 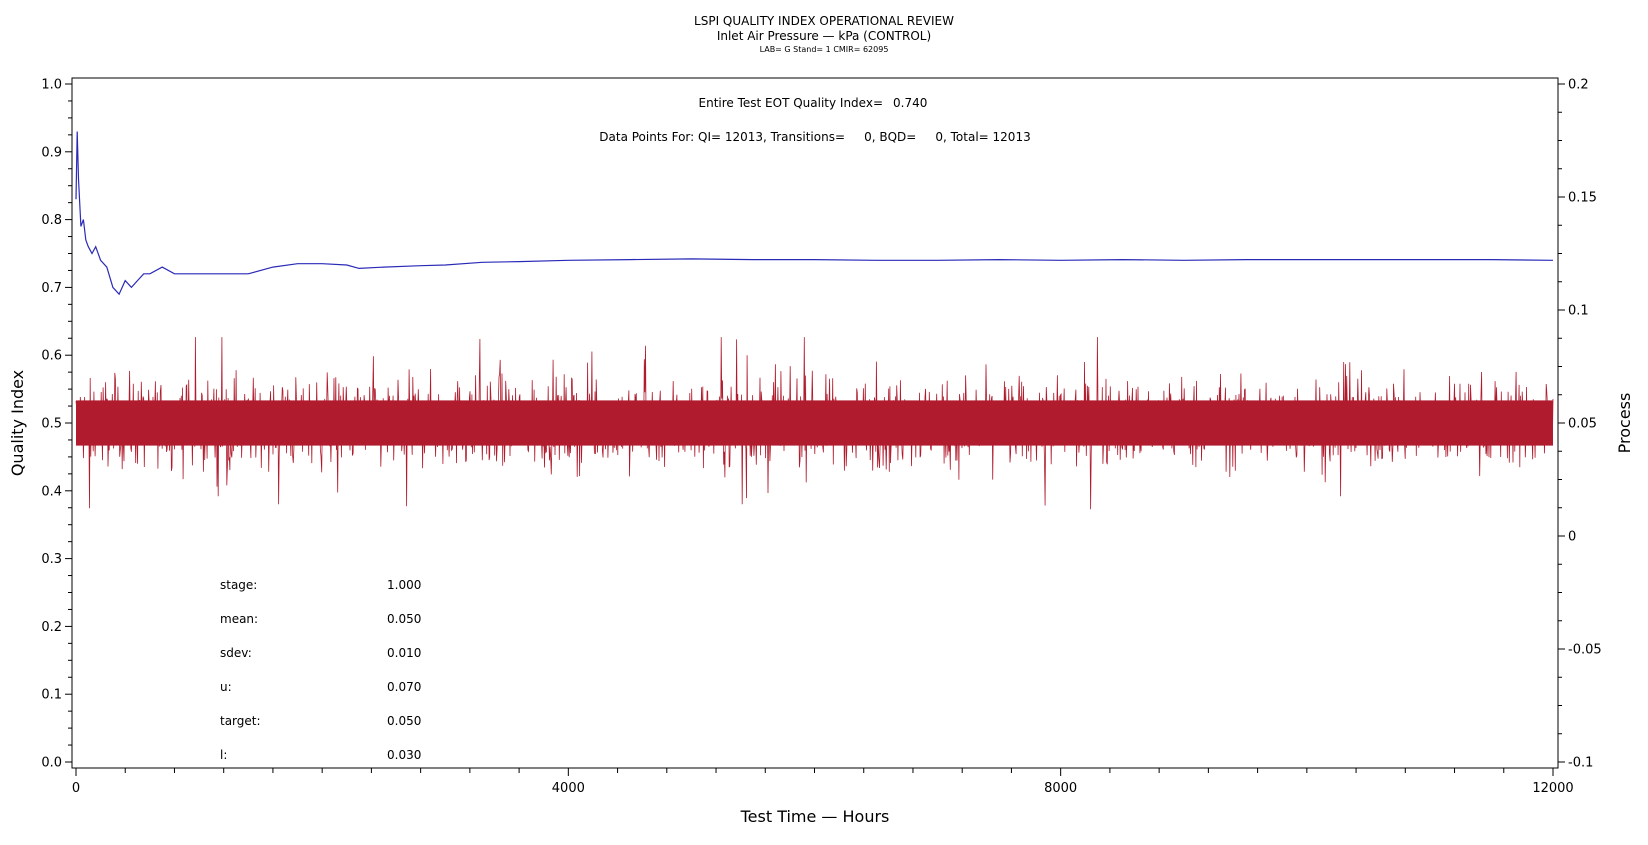 What do you see at coordinates (76, 788) in the screenshot?
I see `x-tick-label: 0` at bounding box center [76, 788].